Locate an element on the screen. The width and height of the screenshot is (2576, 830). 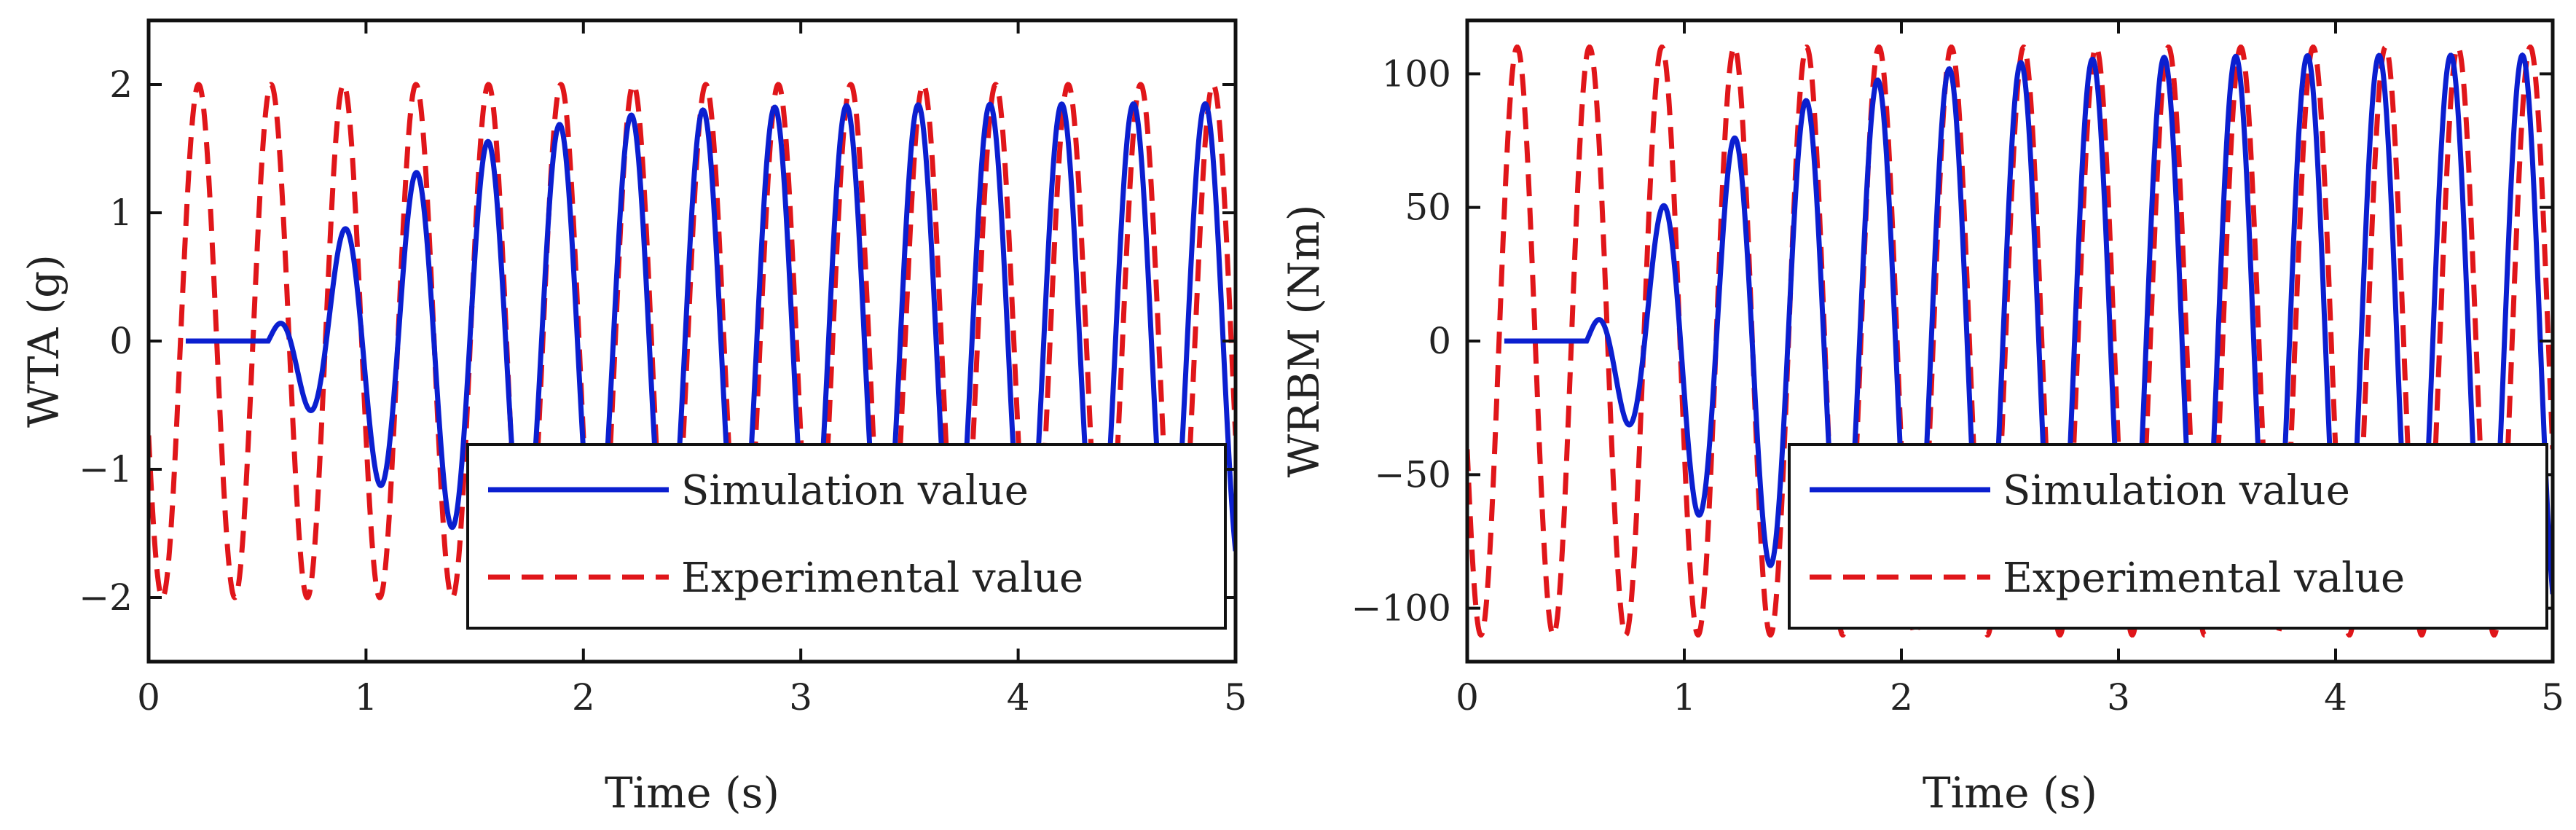
y-tick-label: 1 is located at coordinates (121, 213).